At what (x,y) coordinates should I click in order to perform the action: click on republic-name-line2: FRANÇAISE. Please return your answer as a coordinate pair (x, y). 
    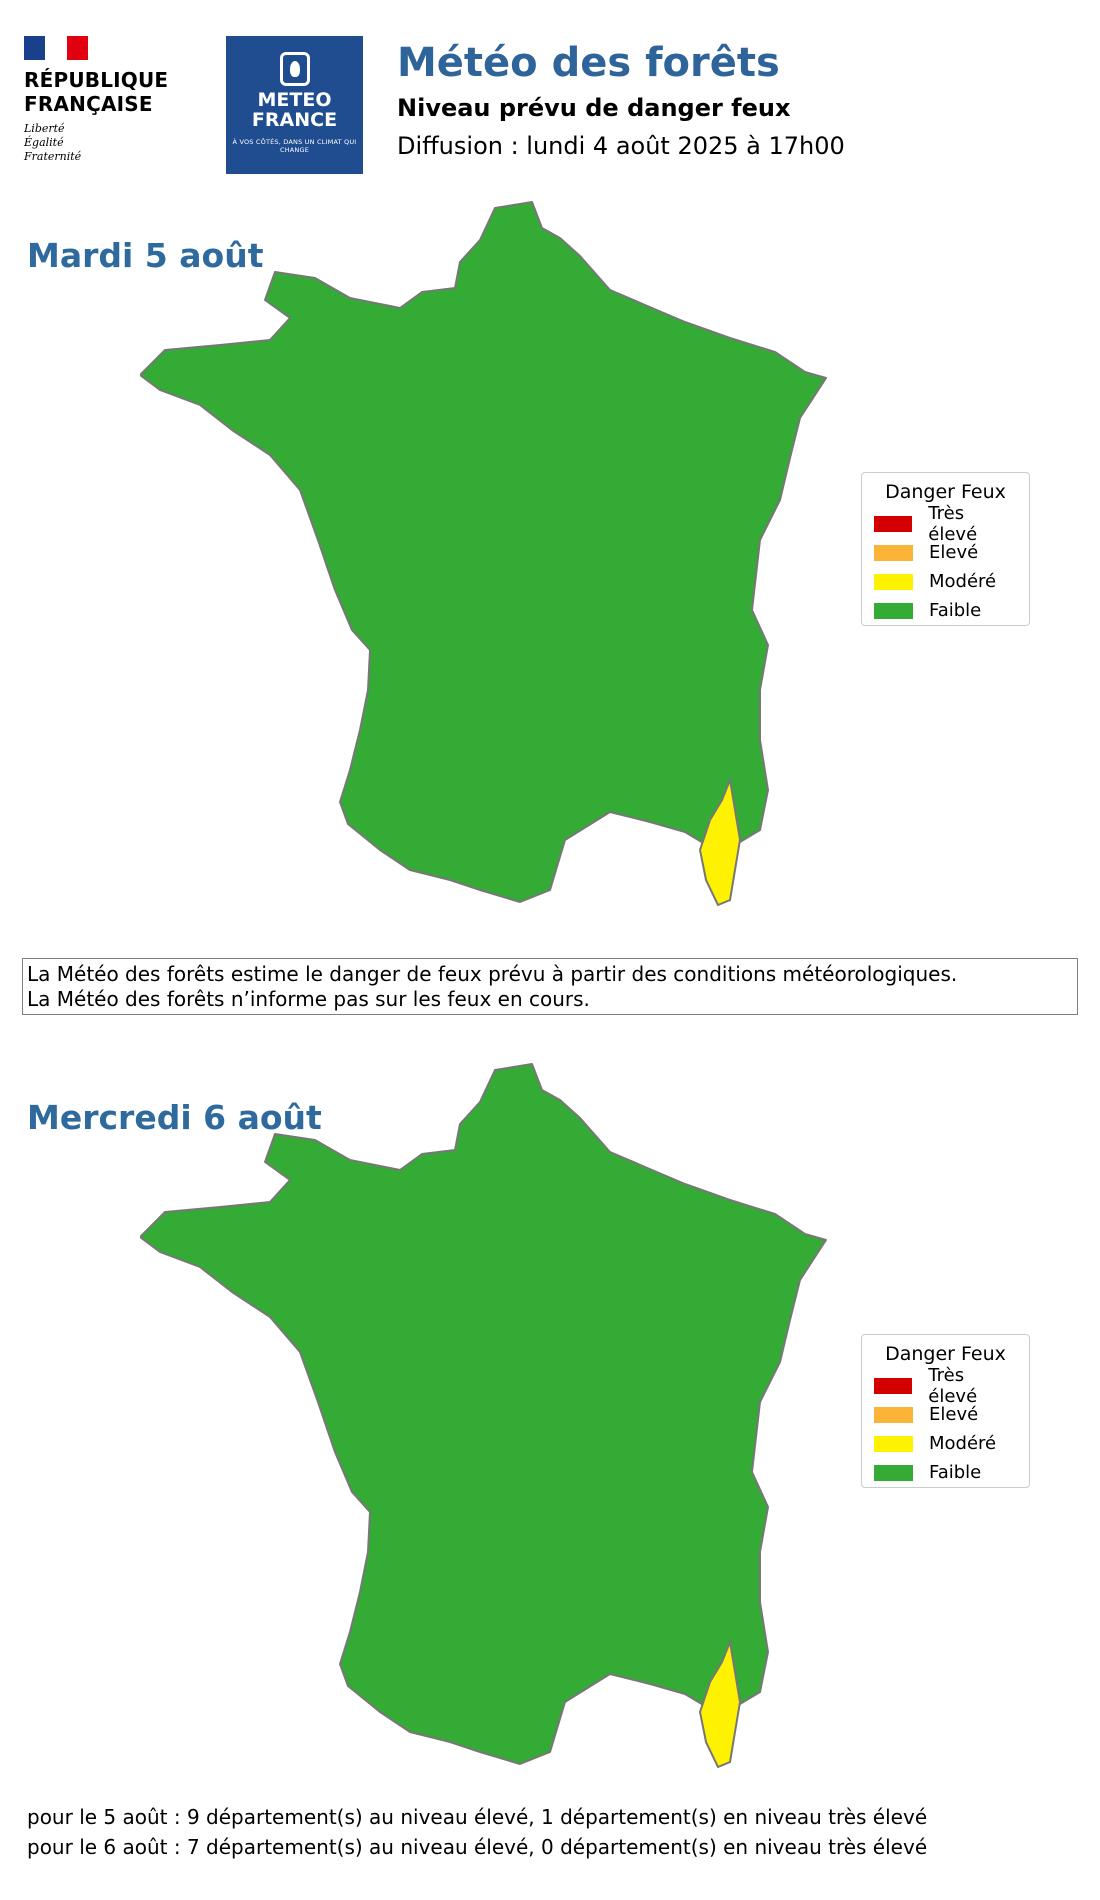
    Looking at the image, I should click on (88, 104).